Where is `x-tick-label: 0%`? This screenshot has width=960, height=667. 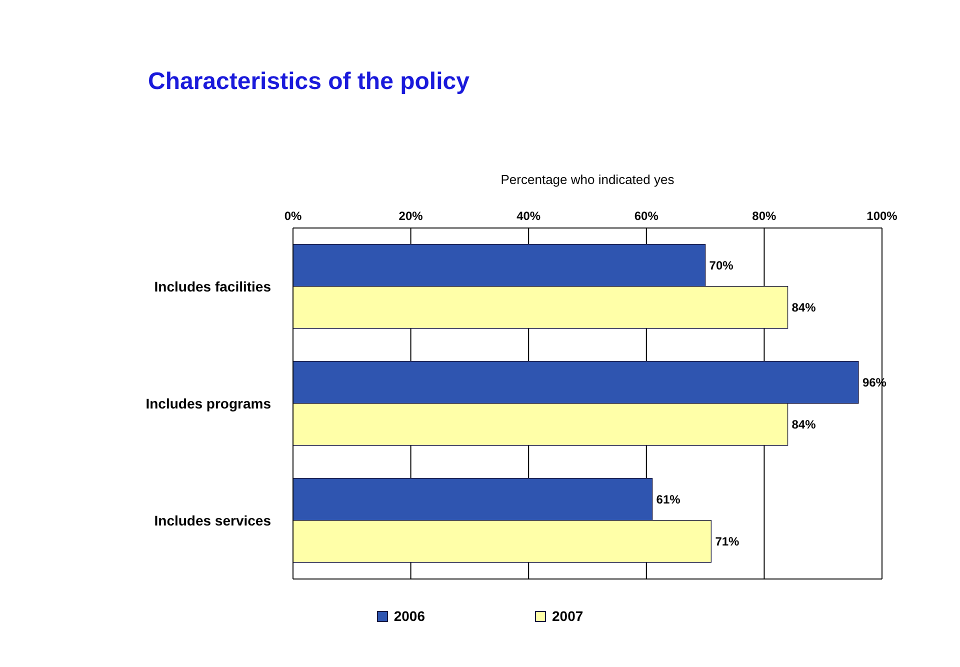
x-tick-label: 0% is located at coordinates (293, 216).